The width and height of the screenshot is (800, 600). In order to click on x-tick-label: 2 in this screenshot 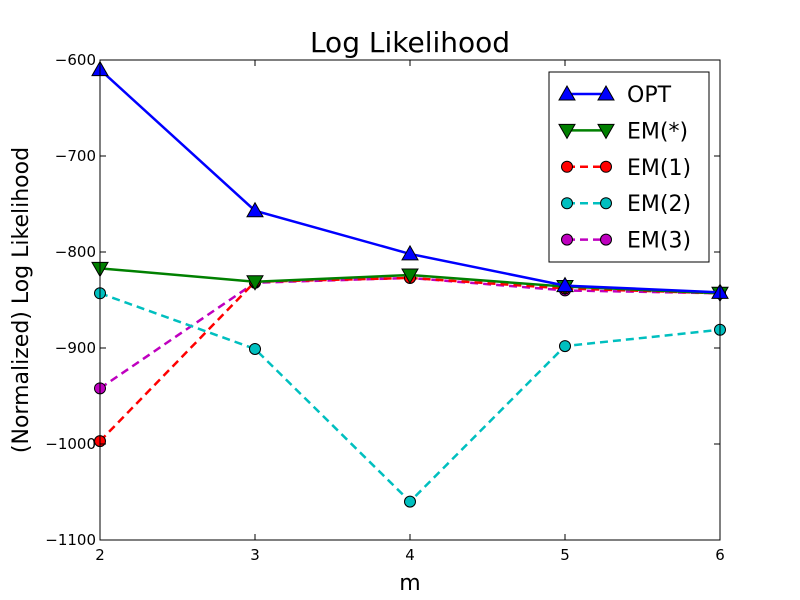, I will do `click(100, 555)`.